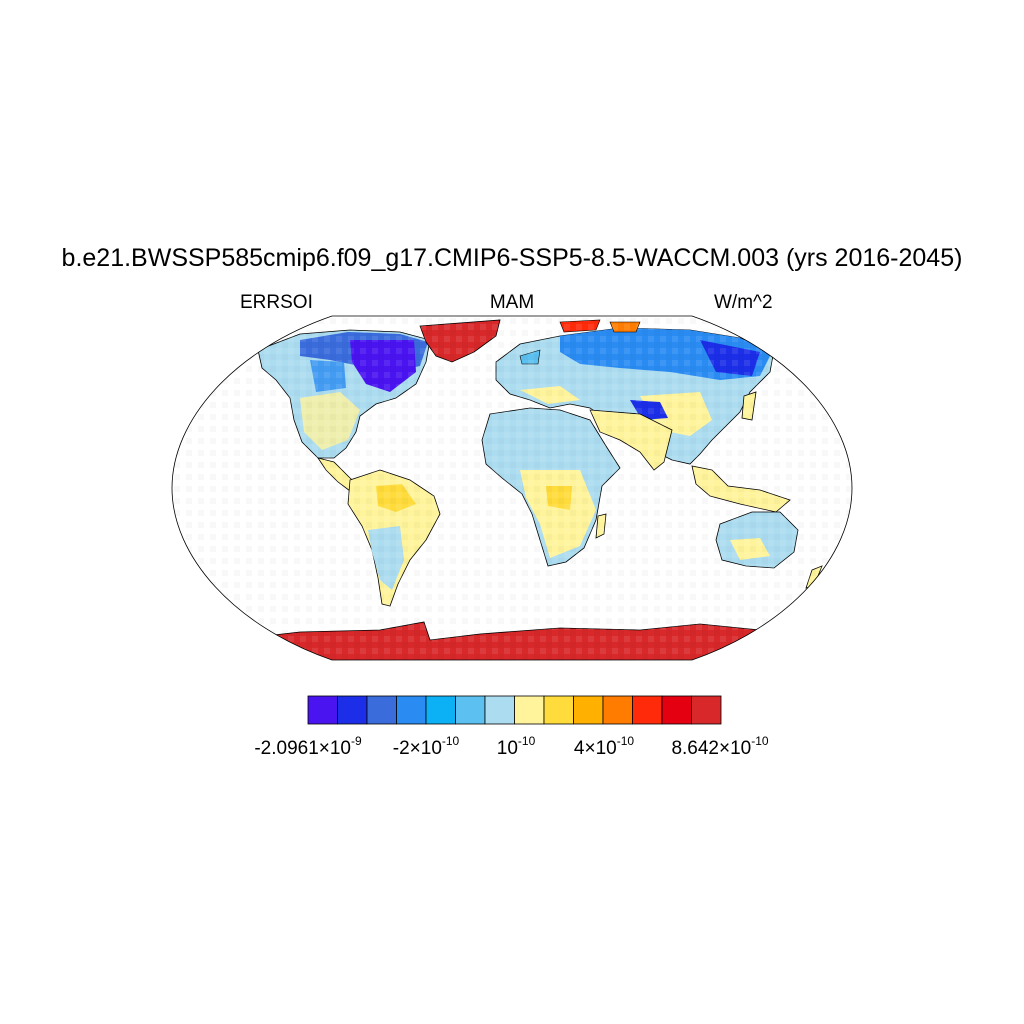  I want to click on colorbar-label-2: -2×10⁻¹⁰, so click(426, 746).